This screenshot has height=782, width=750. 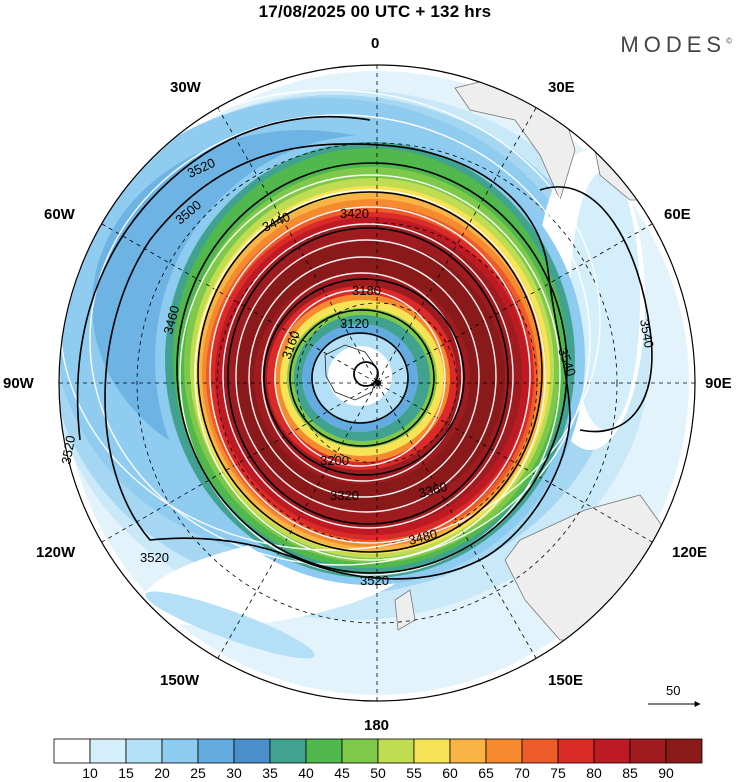 I want to click on vector-reference-label: 50, so click(x=673, y=690).